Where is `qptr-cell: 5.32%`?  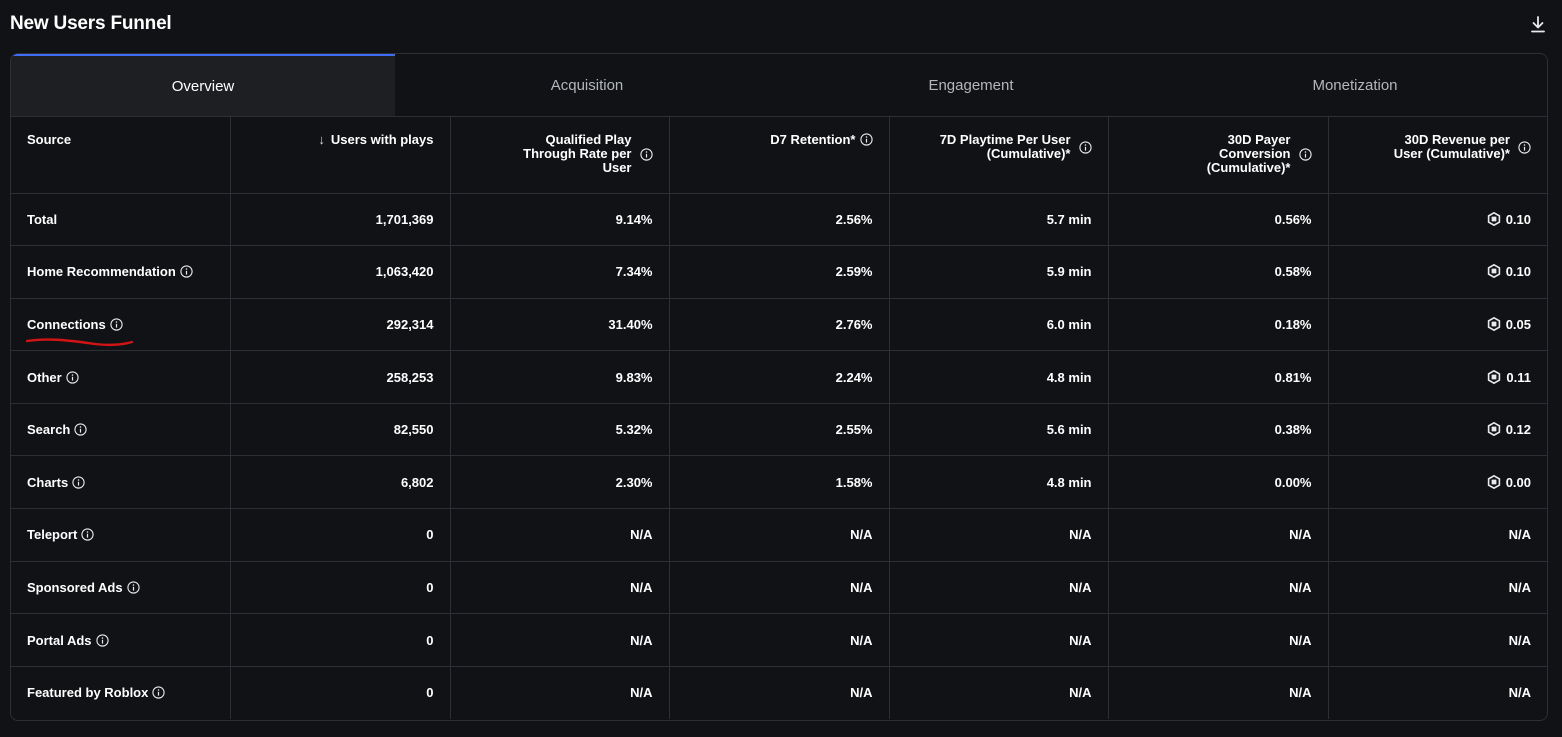 qptr-cell: 5.32% is located at coordinates (560, 430).